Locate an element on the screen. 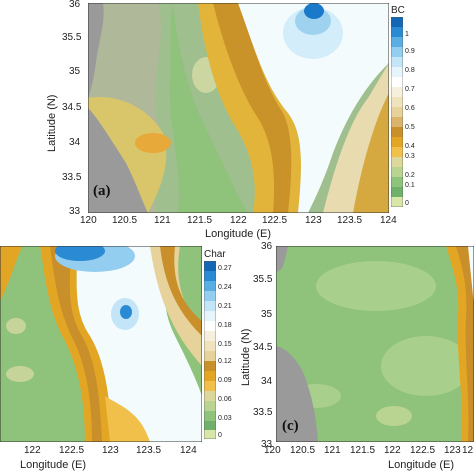 The width and height of the screenshot is (474, 474). ytick-a: 35 is located at coordinates (75, 71).